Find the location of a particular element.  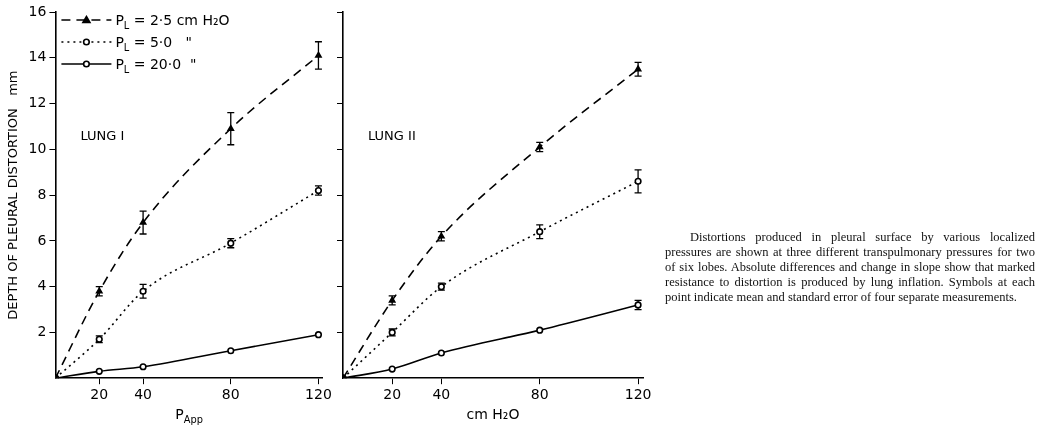

y-tick-label: 16 is located at coordinates (37, 10).